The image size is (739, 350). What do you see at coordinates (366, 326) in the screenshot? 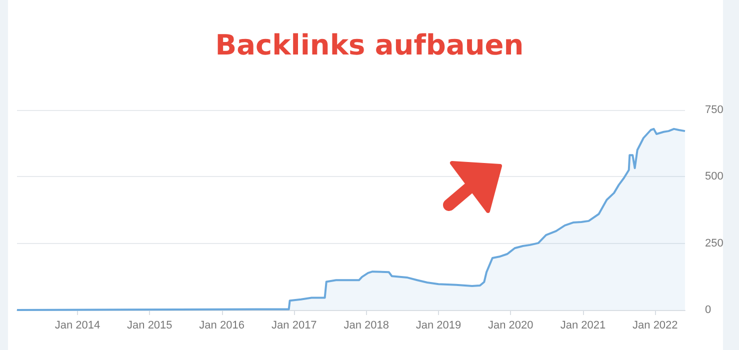
I see `x-tick-label: Jan 2018` at bounding box center [366, 326].